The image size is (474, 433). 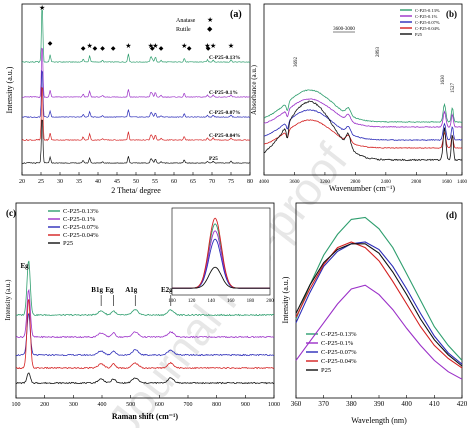 I want to click on x-tick-label: 35, so click(x=79, y=182).